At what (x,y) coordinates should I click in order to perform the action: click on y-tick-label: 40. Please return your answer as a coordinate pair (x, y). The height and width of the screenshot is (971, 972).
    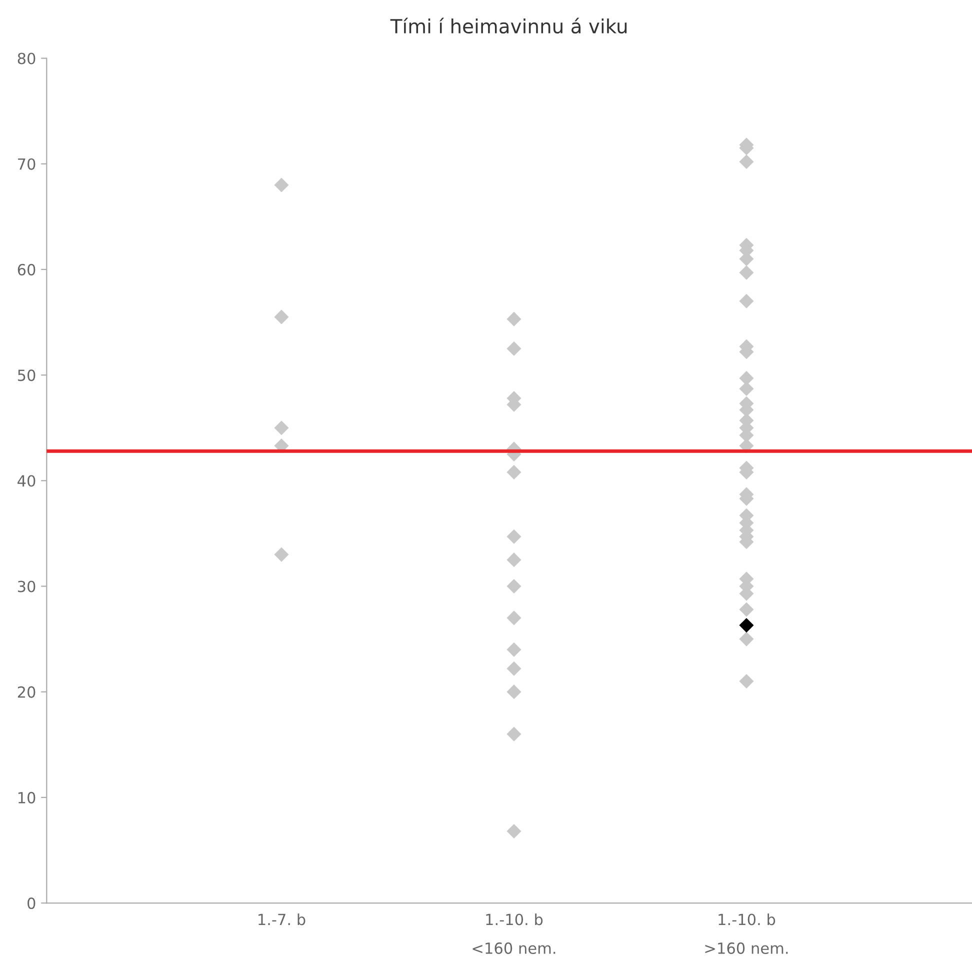
    Looking at the image, I should click on (27, 481).